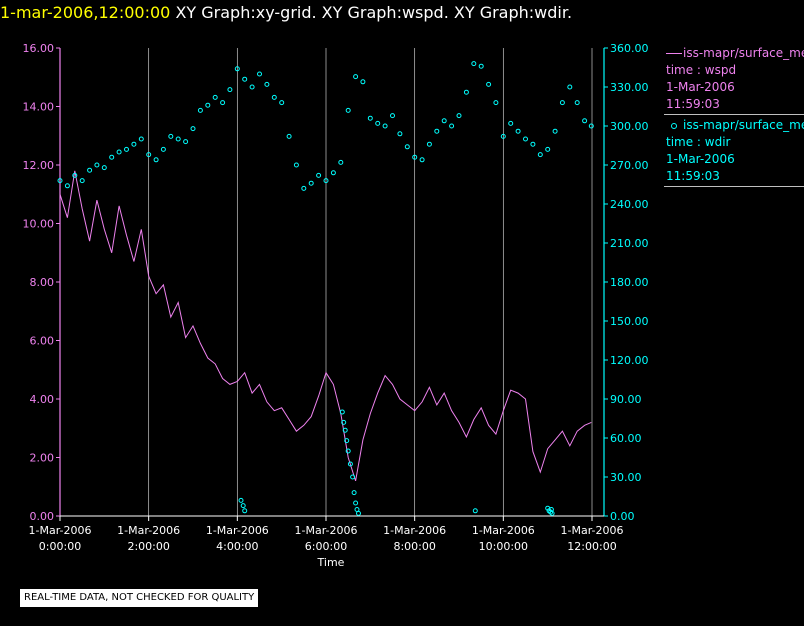  Describe the element at coordinates (734, 114) in the screenshot. I see `legend-divider` at that location.